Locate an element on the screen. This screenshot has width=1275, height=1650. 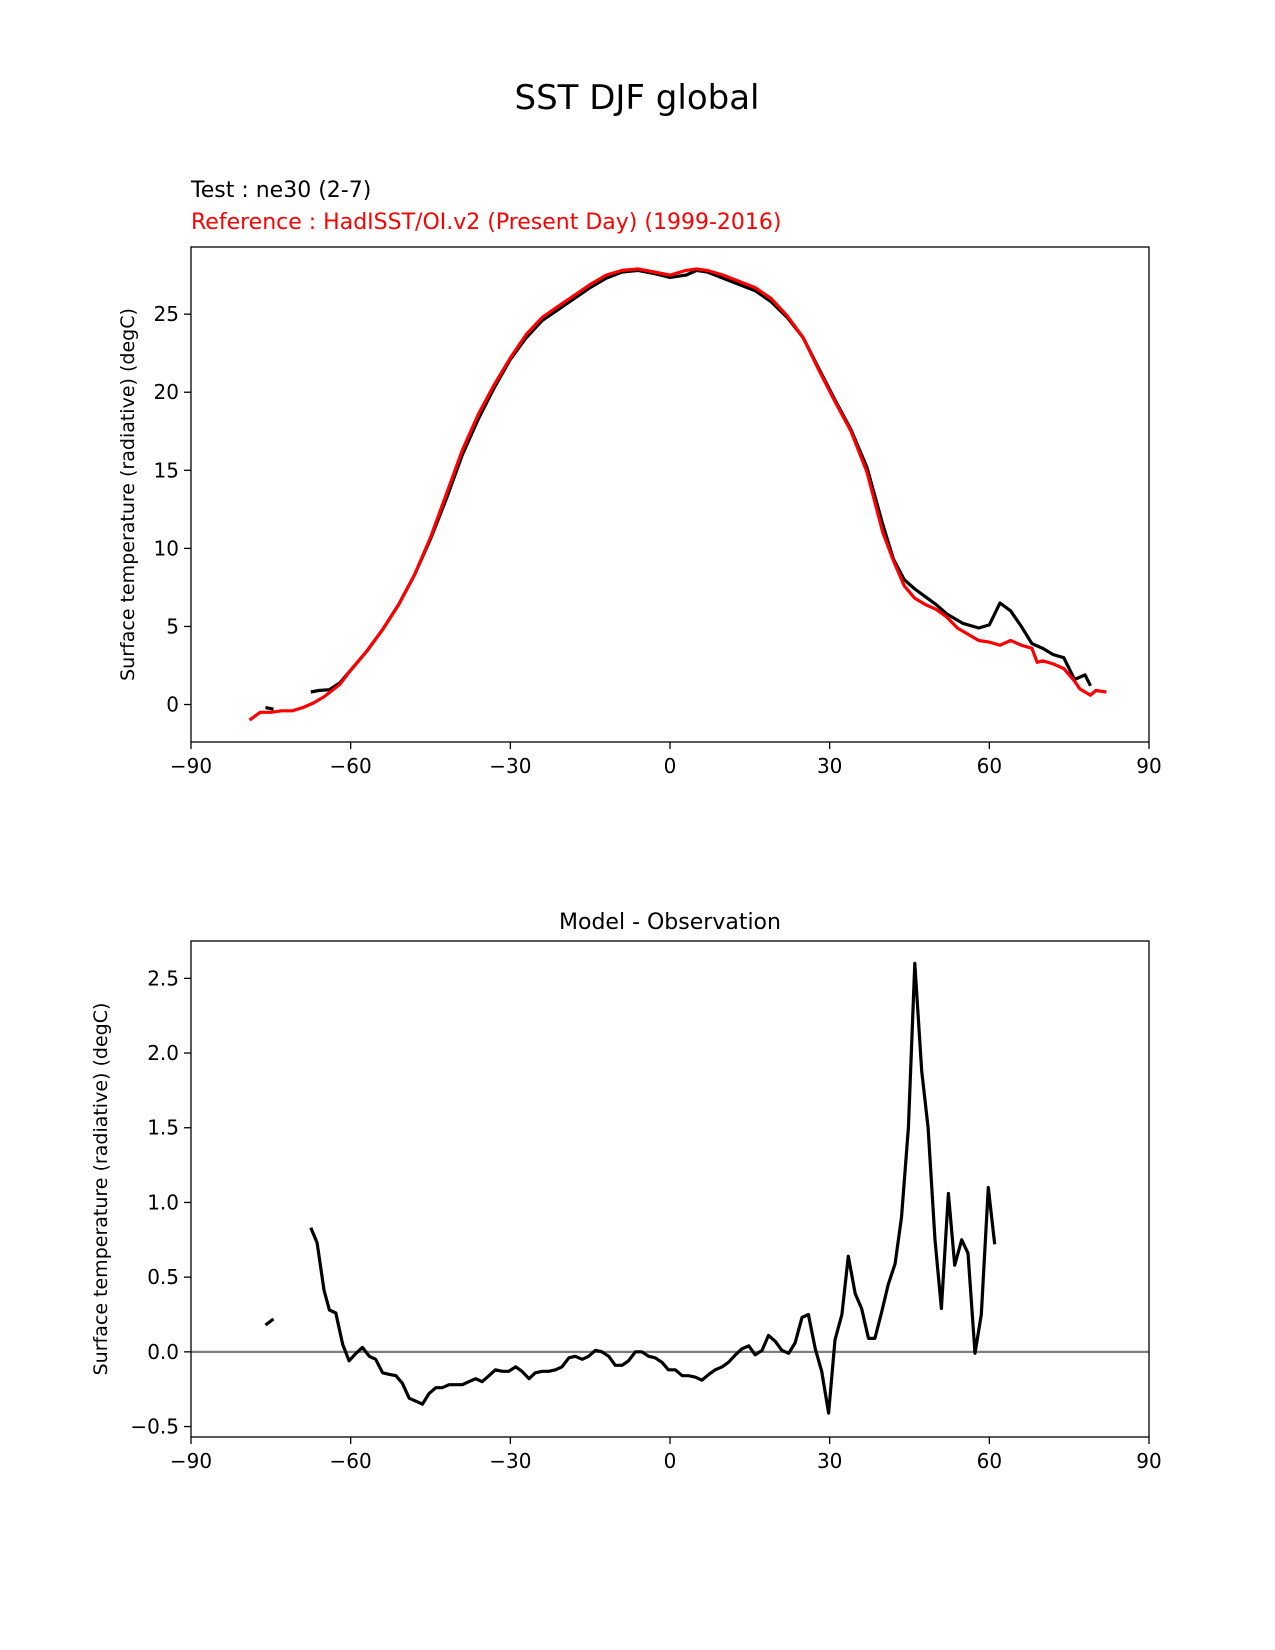
bottom-xtick-label: 30 is located at coordinates (829, 1461).